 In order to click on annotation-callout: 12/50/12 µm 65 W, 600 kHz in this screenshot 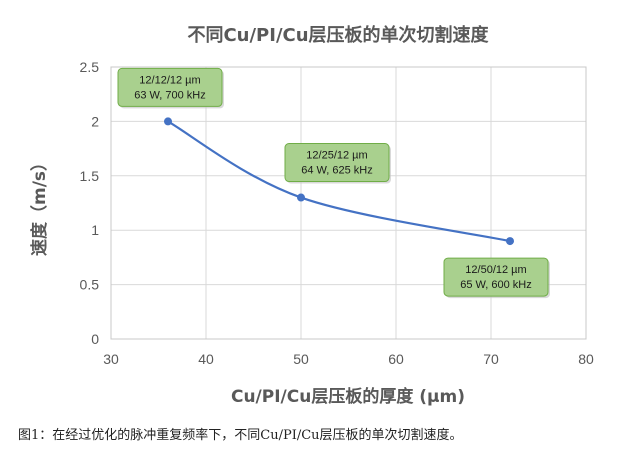, I will do `click(496, 278)`.